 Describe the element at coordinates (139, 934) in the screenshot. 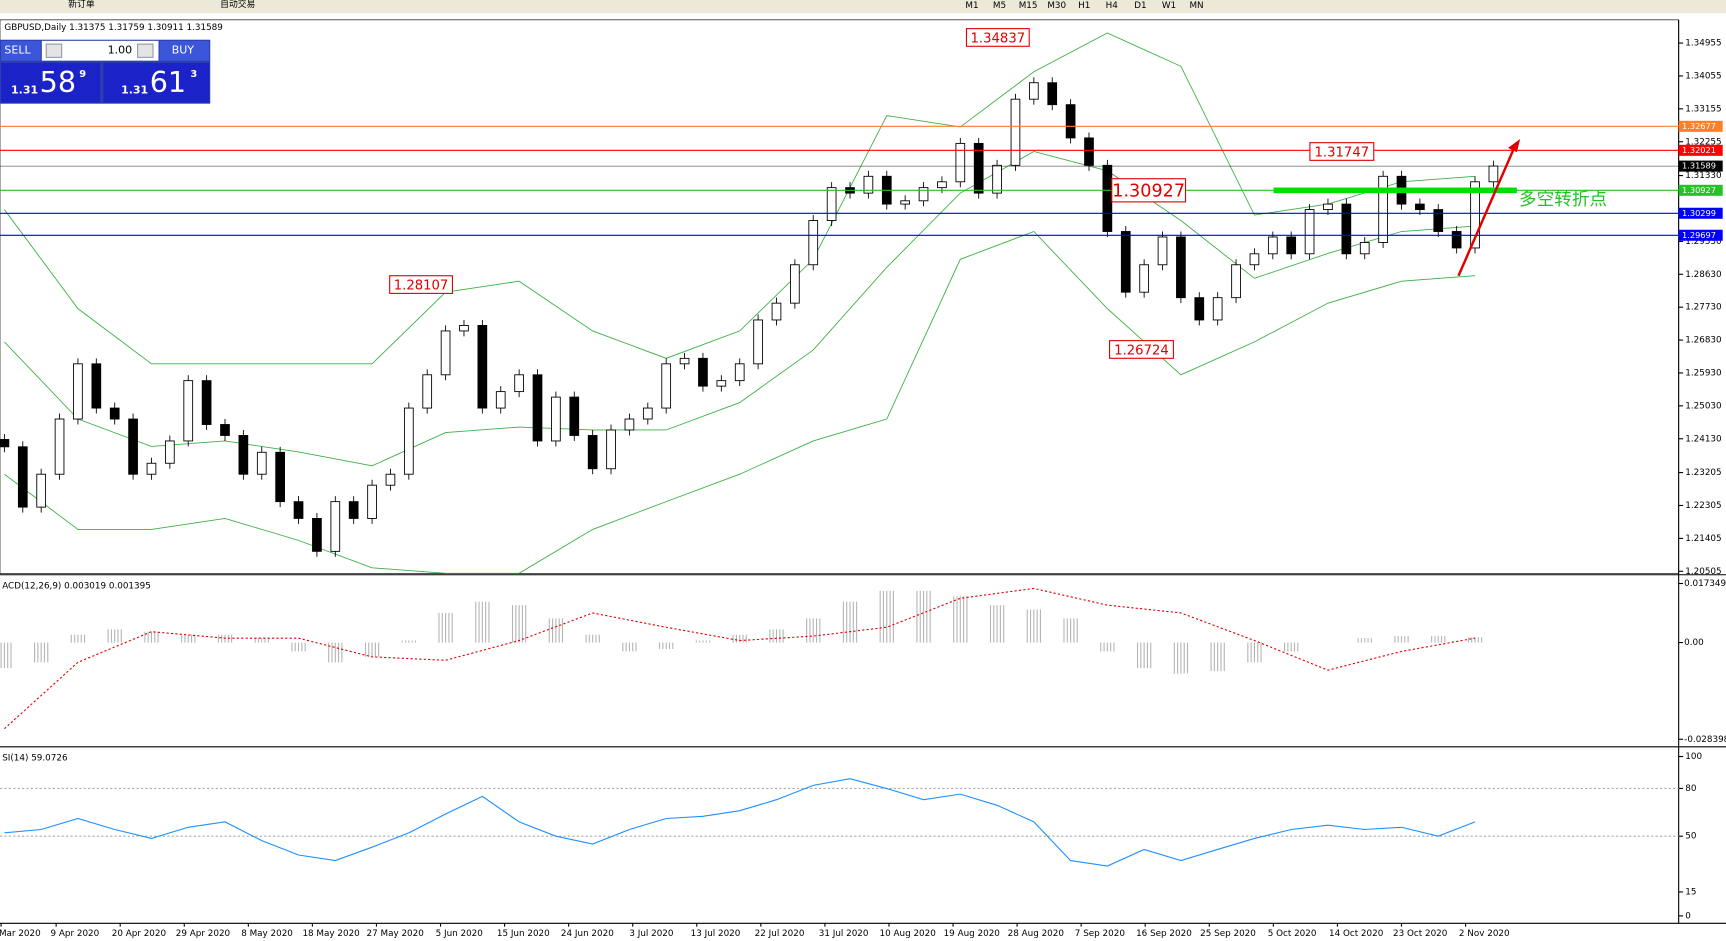

I see `x-tick-label: 20 Apr 2020` at that location.